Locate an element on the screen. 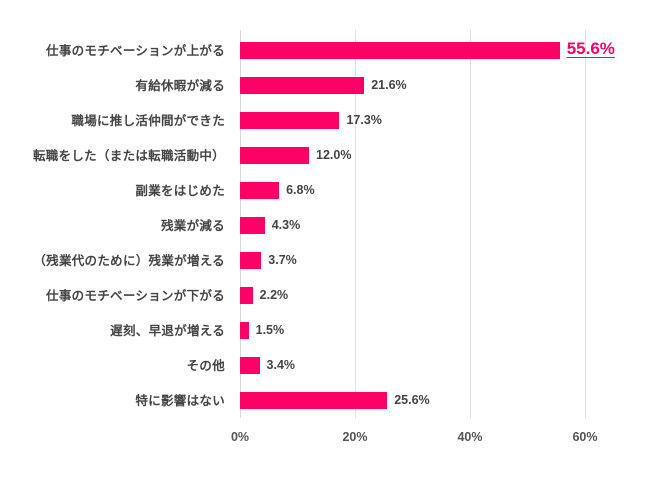  category-label: 残業が減る is located at coordinates (192, 225).